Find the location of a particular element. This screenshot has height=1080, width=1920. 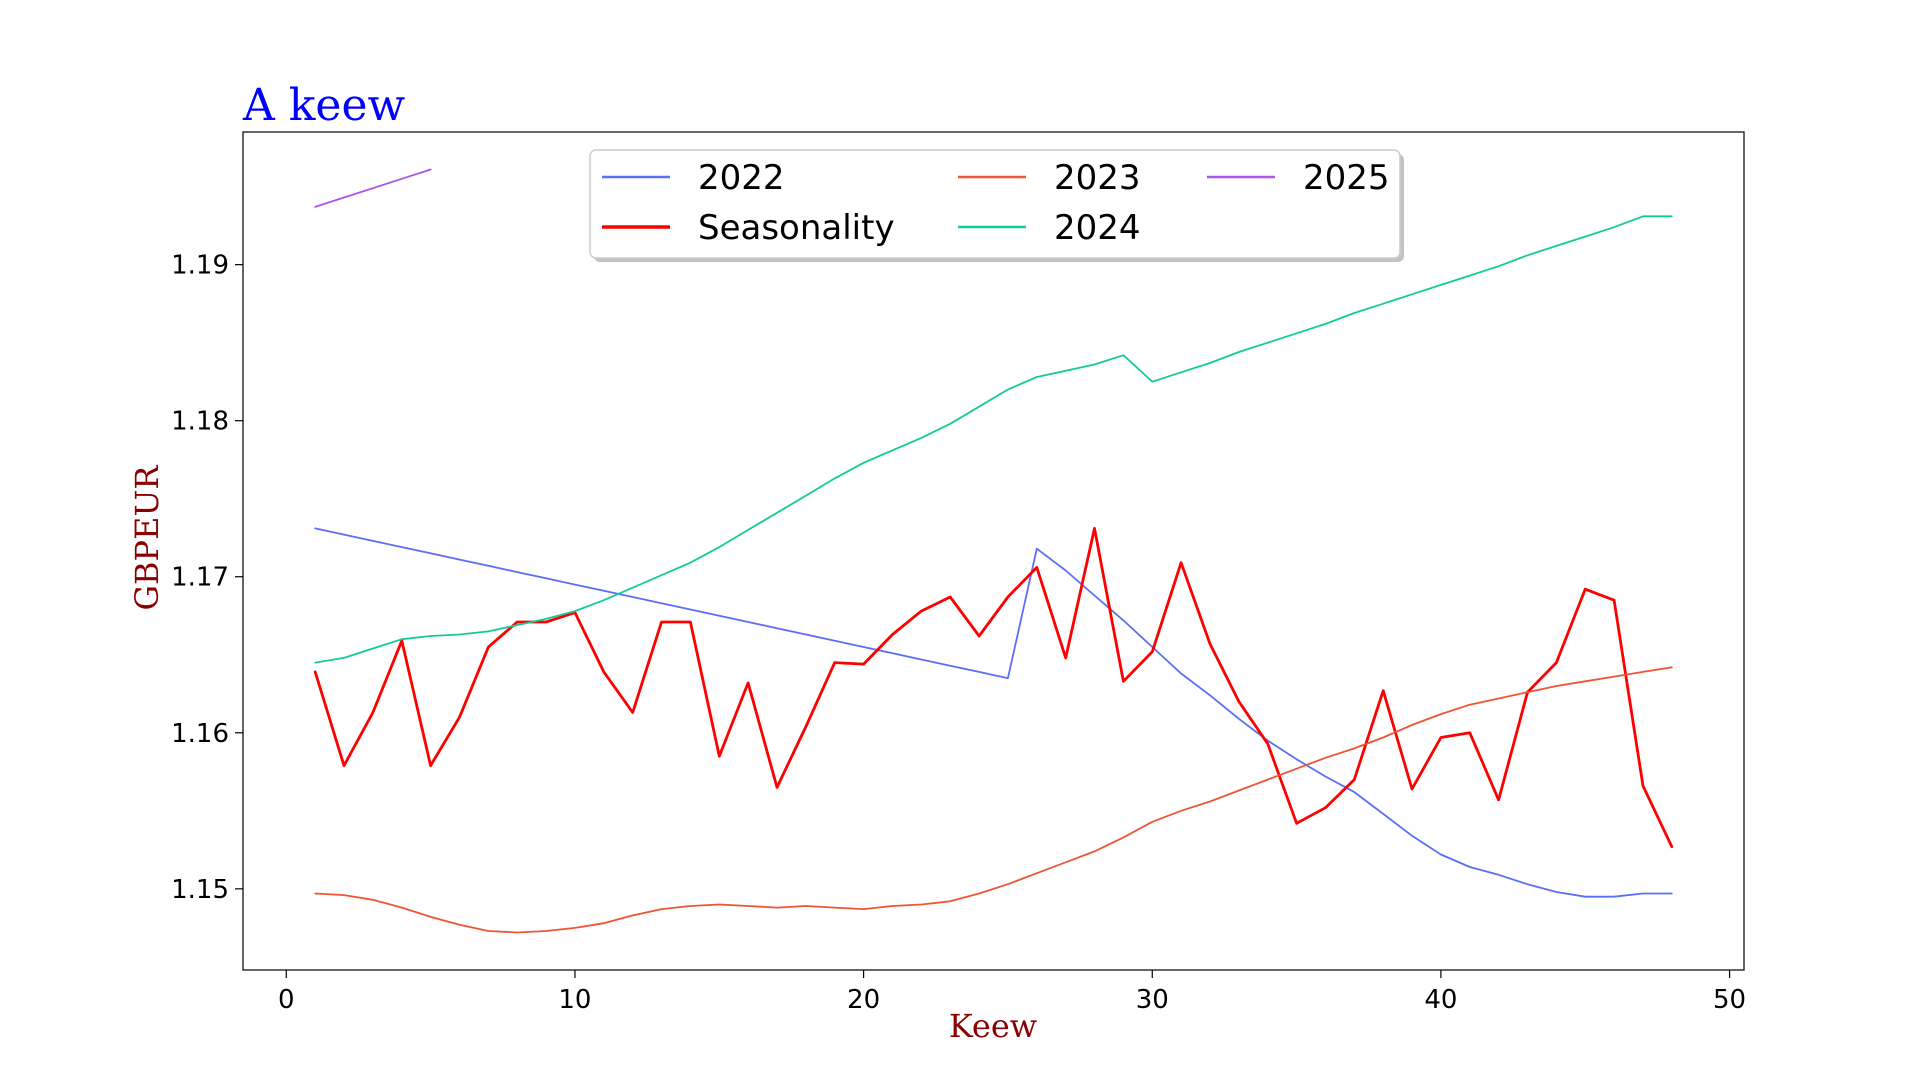

x-tick-label: 0 is located at coordinates (286, 1000).